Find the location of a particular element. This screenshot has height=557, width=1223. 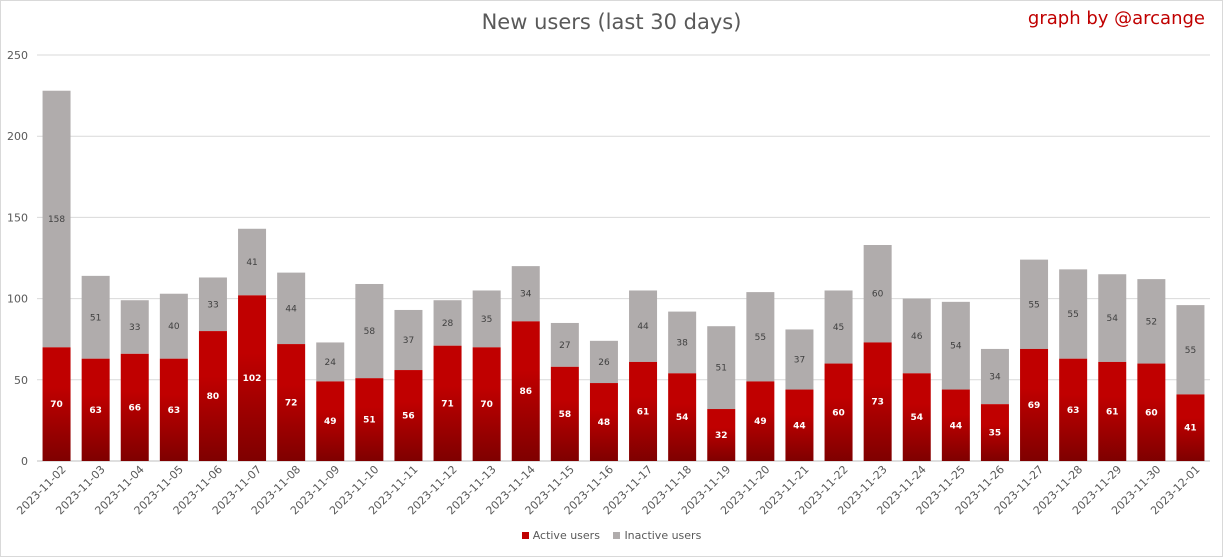

data-label-active: 35 is located at coordinates (995, 434).